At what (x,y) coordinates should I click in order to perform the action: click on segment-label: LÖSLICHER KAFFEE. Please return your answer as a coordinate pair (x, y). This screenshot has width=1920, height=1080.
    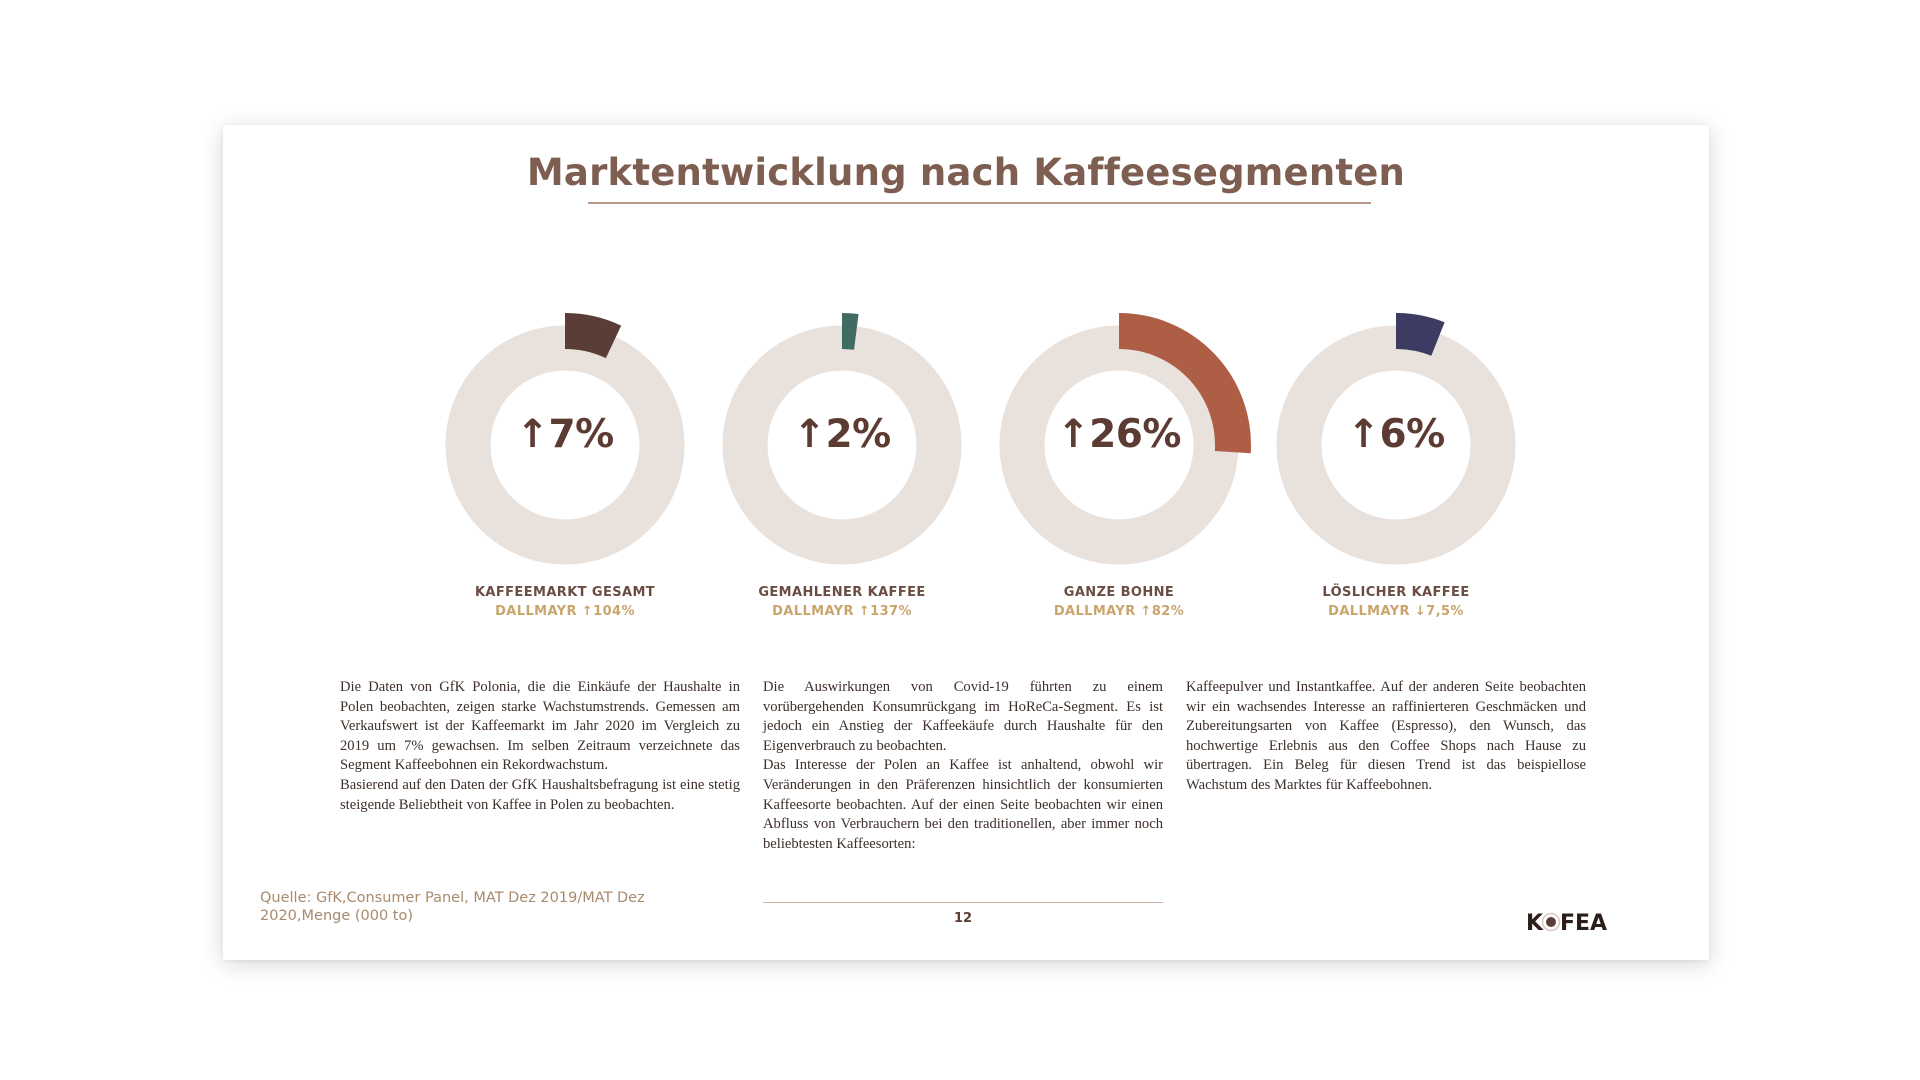
    Looking at the image, I should click on (1396, 592).